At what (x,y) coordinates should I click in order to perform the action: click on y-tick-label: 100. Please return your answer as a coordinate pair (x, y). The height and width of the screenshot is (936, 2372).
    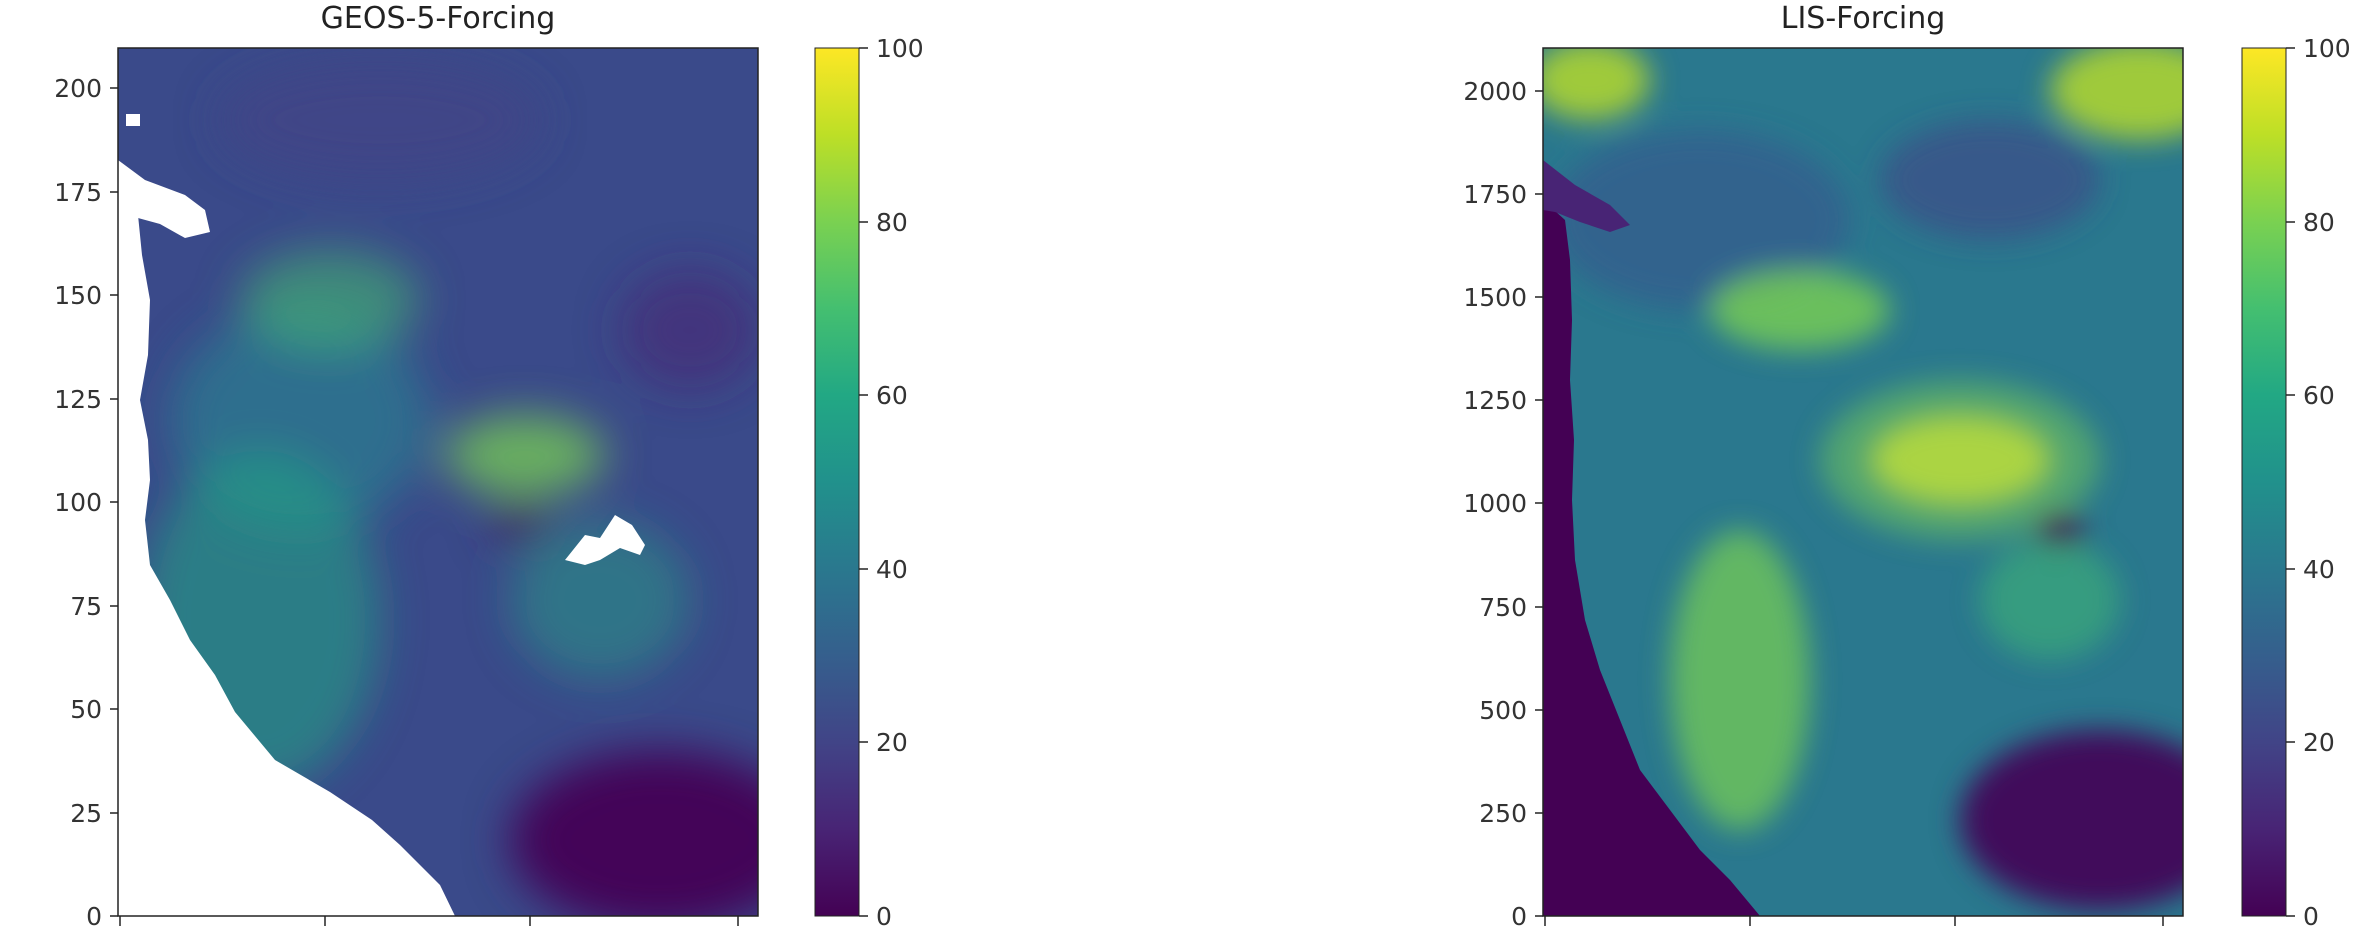
    Looking at the image, I should click on (78, 502).